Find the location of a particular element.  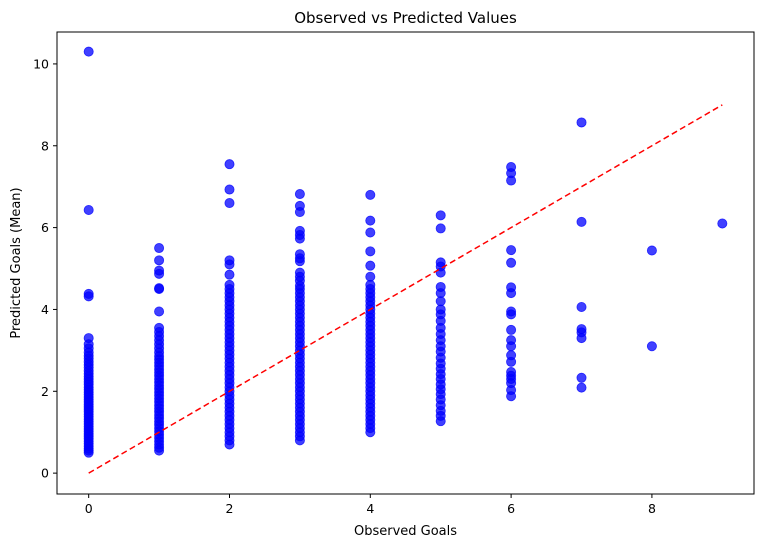

y-axis-label: Predicted Goals (Mean) is located at coordinates (16, 262).